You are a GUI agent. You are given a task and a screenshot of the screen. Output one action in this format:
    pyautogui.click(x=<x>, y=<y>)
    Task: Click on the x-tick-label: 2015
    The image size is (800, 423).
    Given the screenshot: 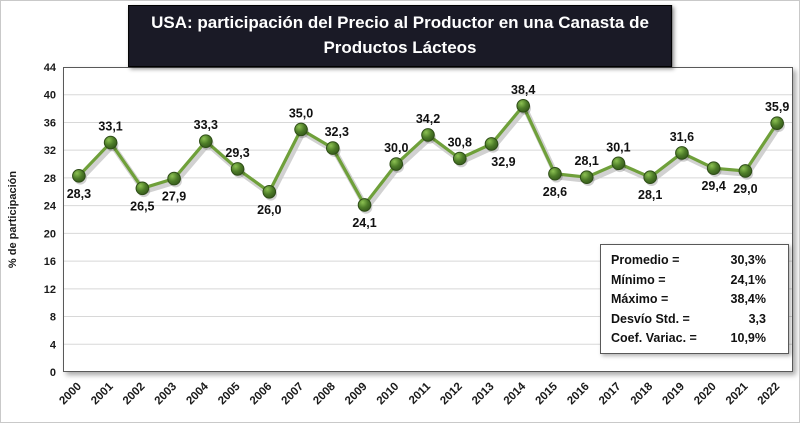 What is the action you would take?
    pyautogui.click(x=546, y=393)
    